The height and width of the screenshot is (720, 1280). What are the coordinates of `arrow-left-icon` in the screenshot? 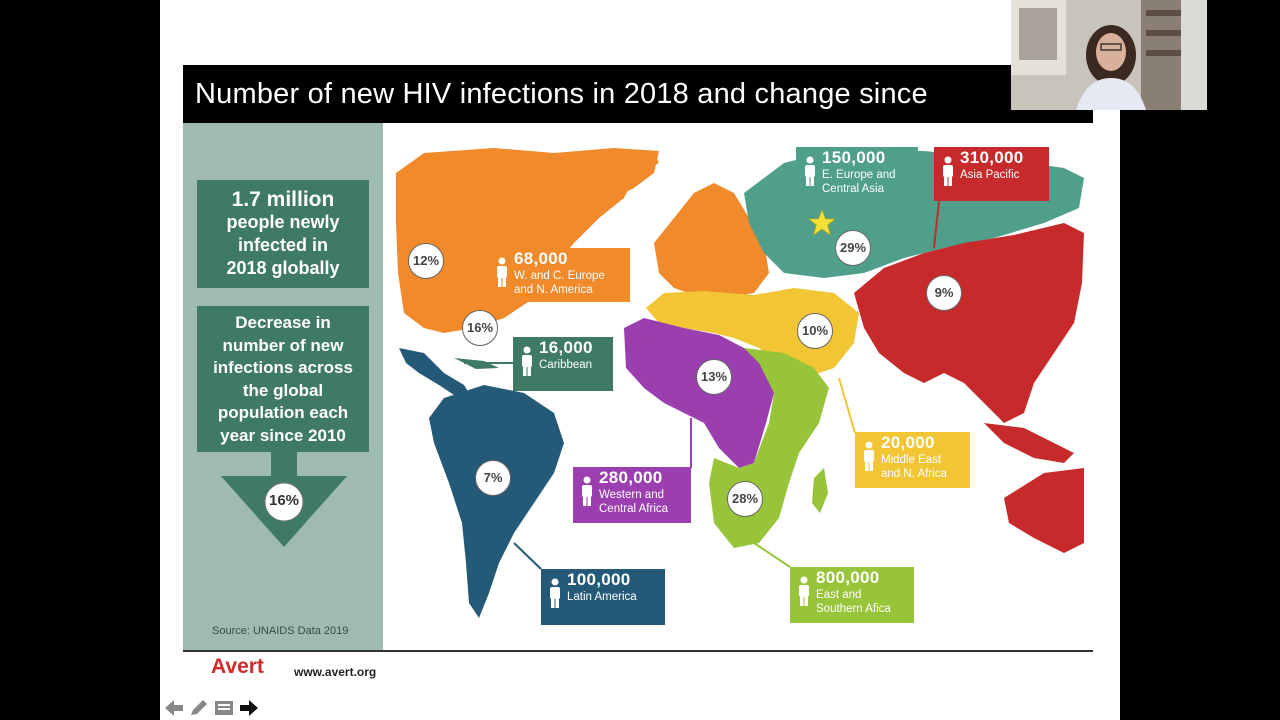 It's located at (174, 708).